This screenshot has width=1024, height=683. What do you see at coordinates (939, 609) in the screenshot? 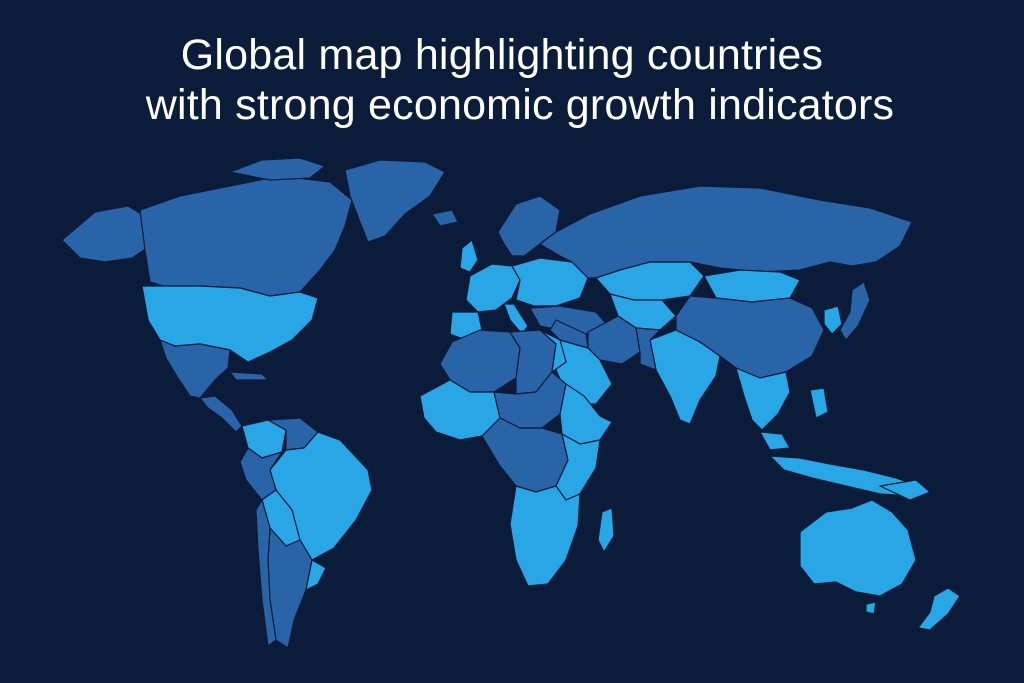
I see `region-new-zealand` at bounding box center [939, 609].